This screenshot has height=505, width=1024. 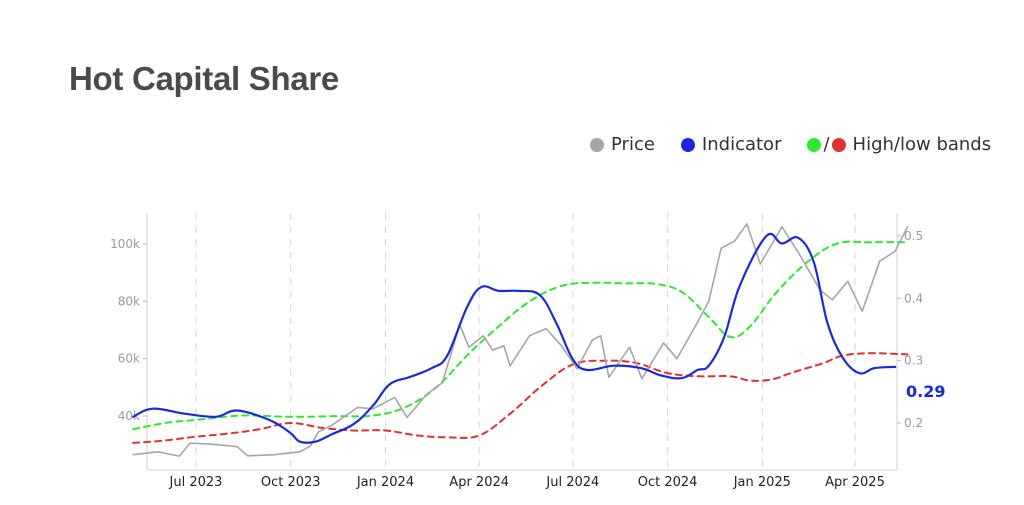 I want to click on left-tick-label: 60k, so click(x=129, y=359).